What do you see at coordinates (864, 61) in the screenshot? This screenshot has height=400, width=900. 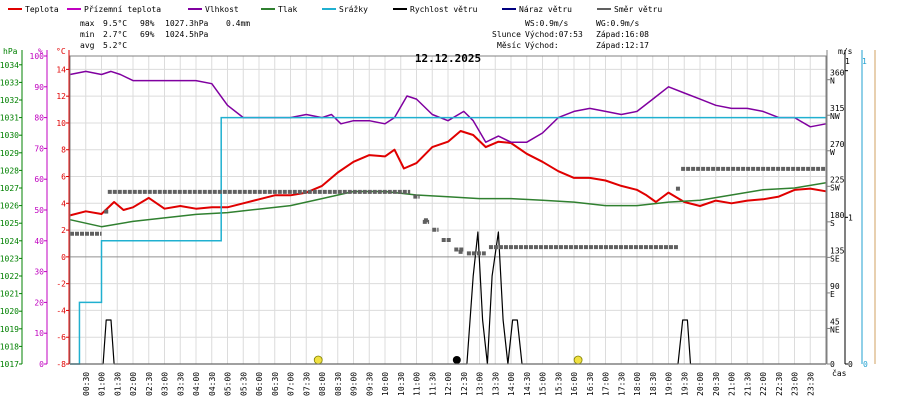 I see `axis-tick-label: 1` at bounding box center [864, 61].